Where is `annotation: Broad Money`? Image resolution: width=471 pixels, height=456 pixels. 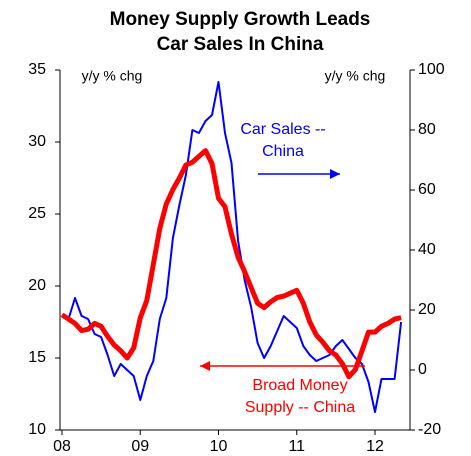 annotation: Broad Money is located at coordinates (299, 385).